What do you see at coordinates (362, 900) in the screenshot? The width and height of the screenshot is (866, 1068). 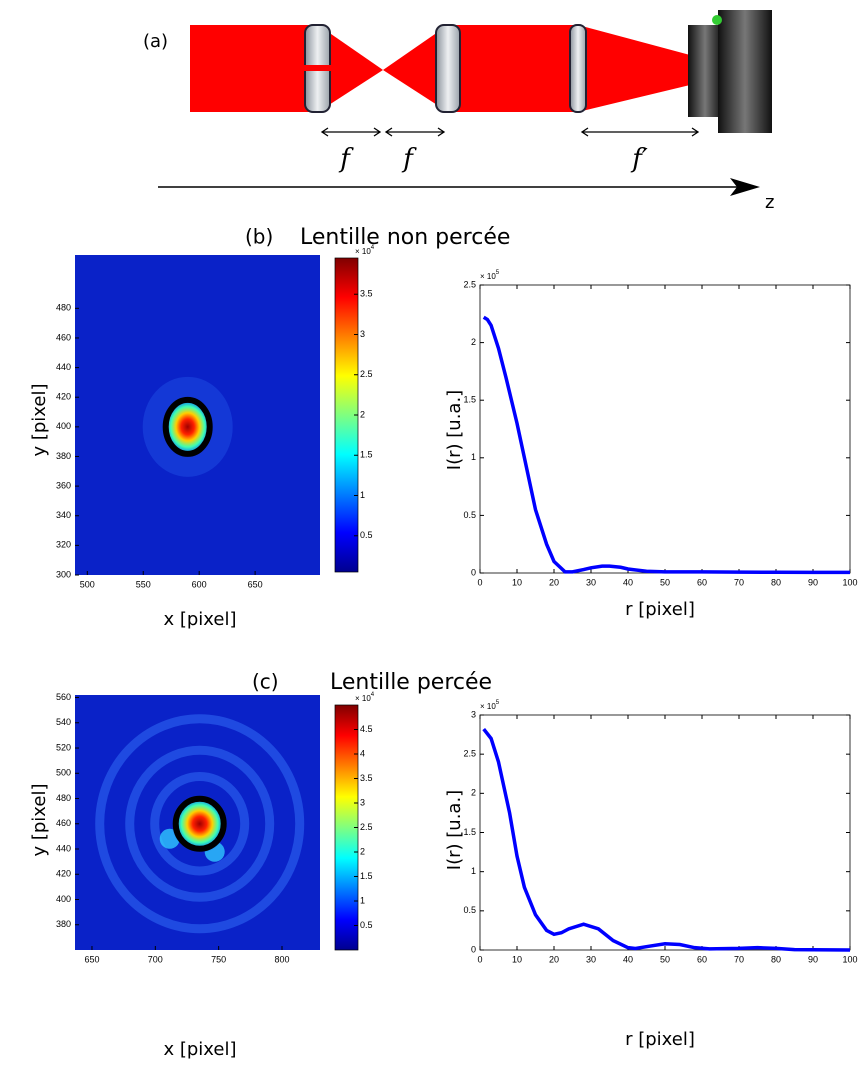 I see `colorbar-tick-label: 1` at bounding box center [362, 900].